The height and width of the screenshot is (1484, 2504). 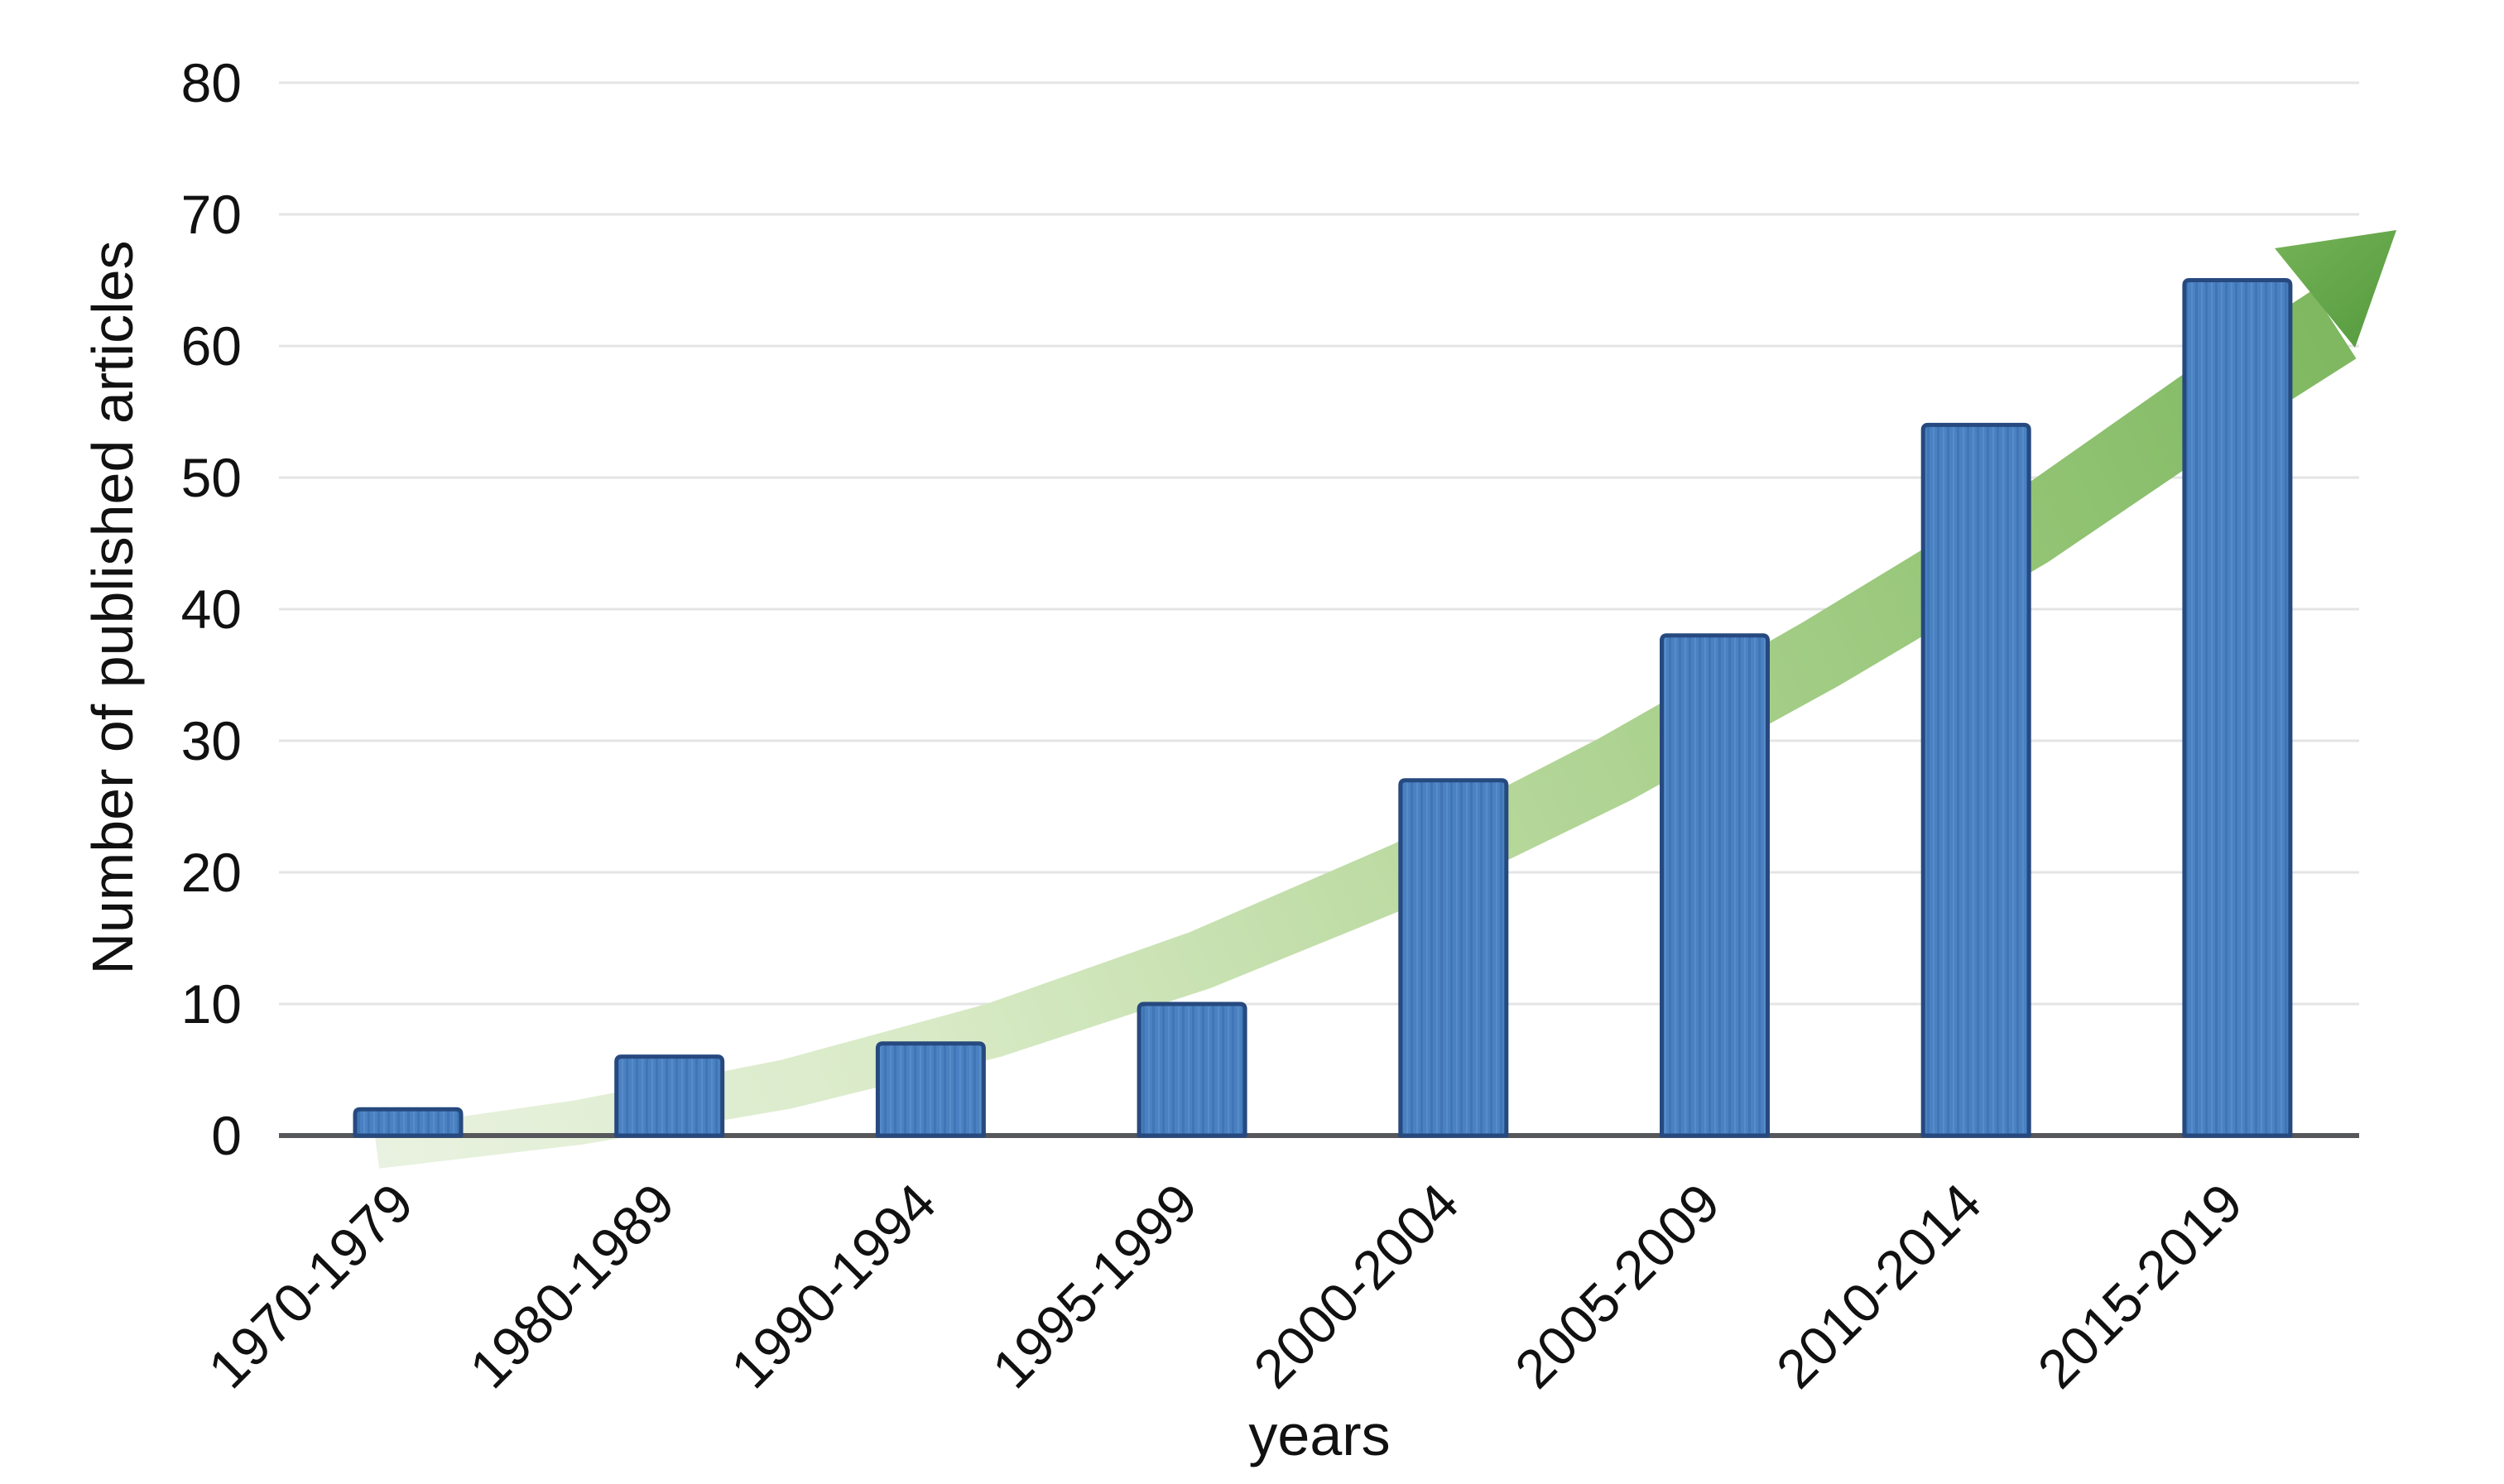 What do you see at coordinates (1975, 780) in the screenshot?
I see `bar-2010-2014` at bounding box center [1975, 780].